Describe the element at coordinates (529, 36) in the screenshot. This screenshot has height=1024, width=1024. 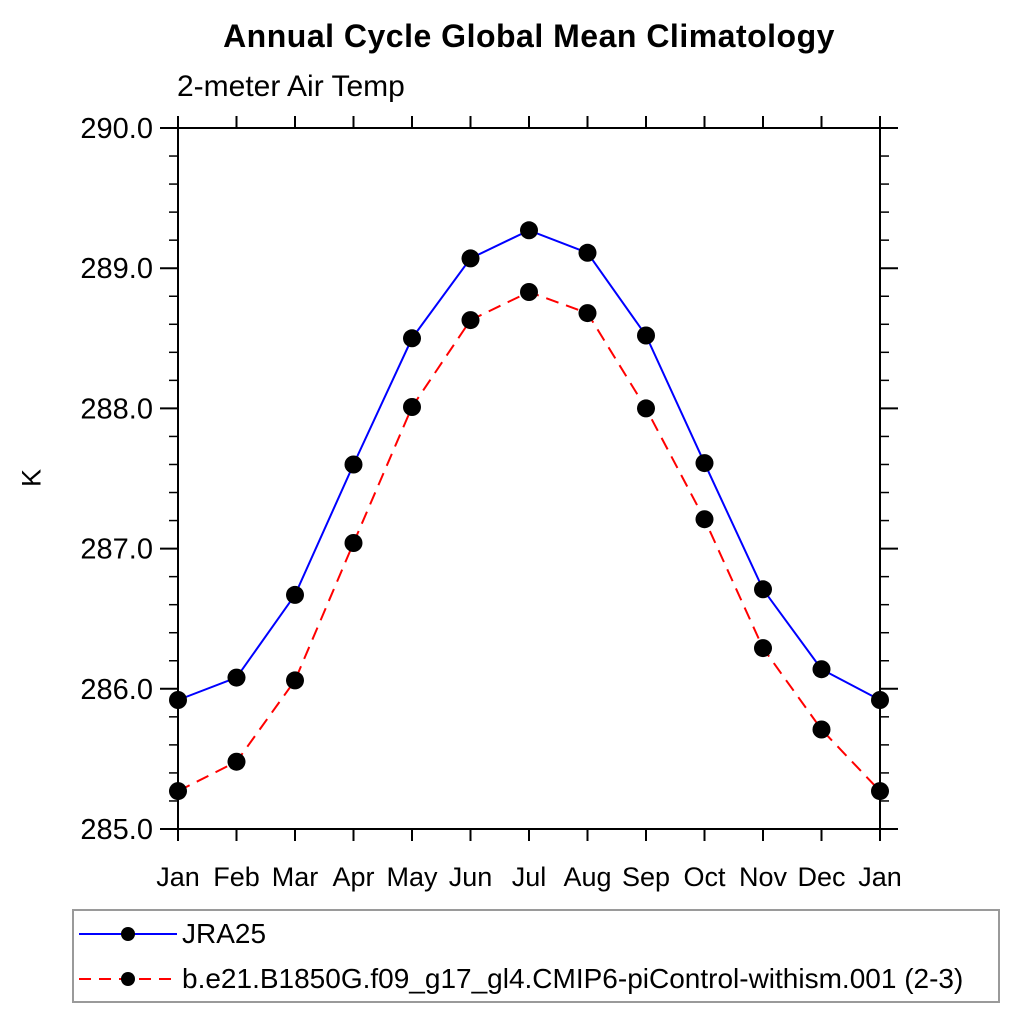
I see `chart-title: Annual Cycle Global Mean Climatology` at that location.